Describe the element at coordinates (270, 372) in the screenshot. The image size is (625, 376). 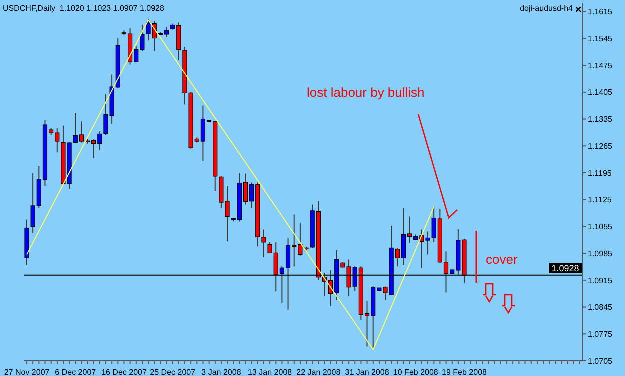
I see `x-tick-label: 13 Jan 2008` at that location.